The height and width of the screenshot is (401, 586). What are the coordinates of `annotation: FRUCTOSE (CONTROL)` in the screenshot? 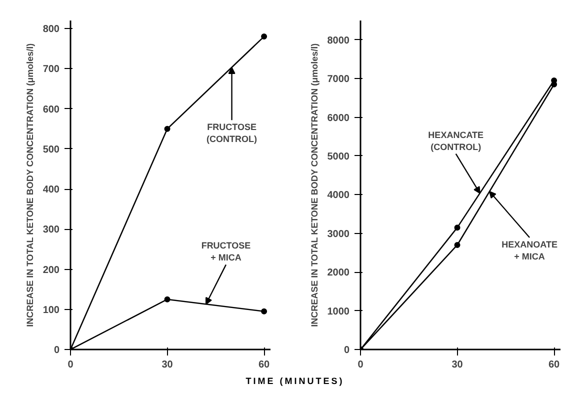 It's located at (232, 133).